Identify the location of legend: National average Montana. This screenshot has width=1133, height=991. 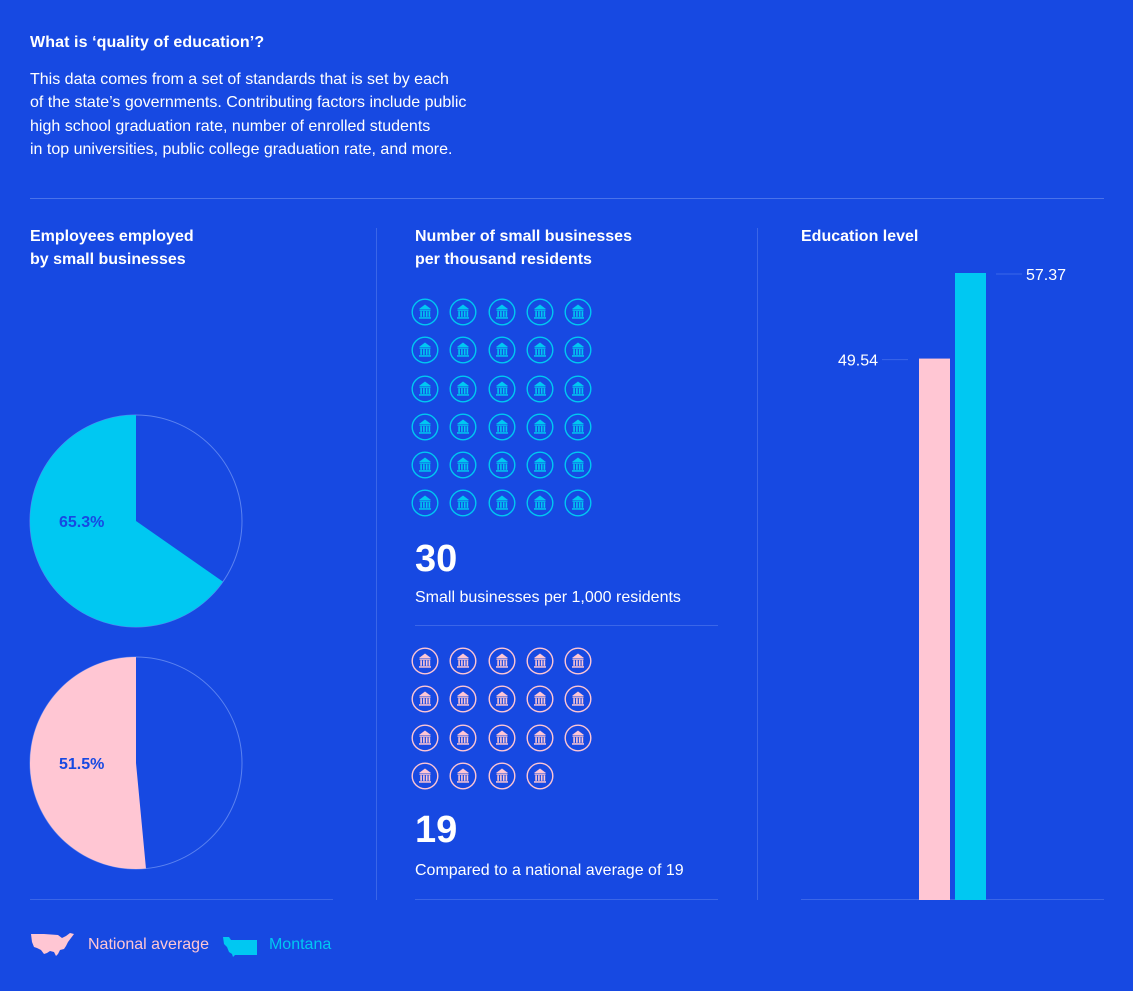
(187, 945).